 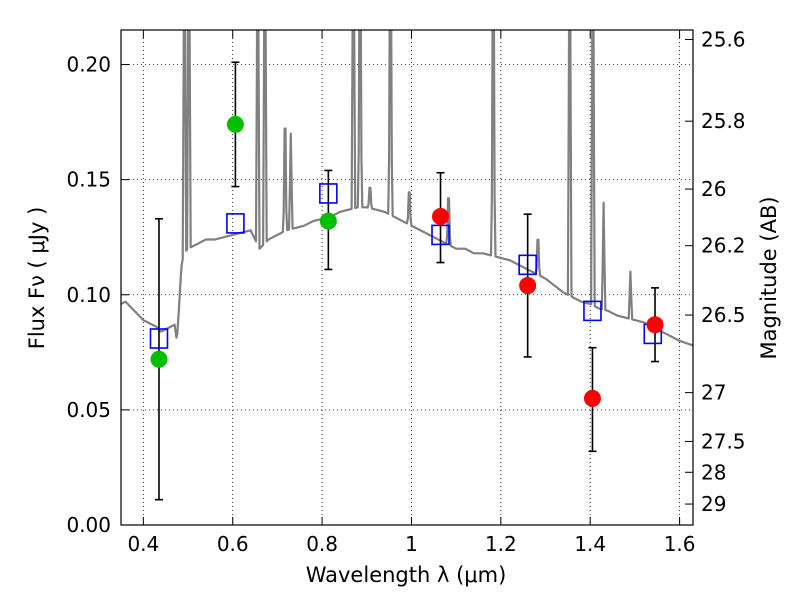 What do you see at coordinates (88, 525) in the screenshot?
I see `y-tick-label: 0.00` at bounding box center [88, 525].